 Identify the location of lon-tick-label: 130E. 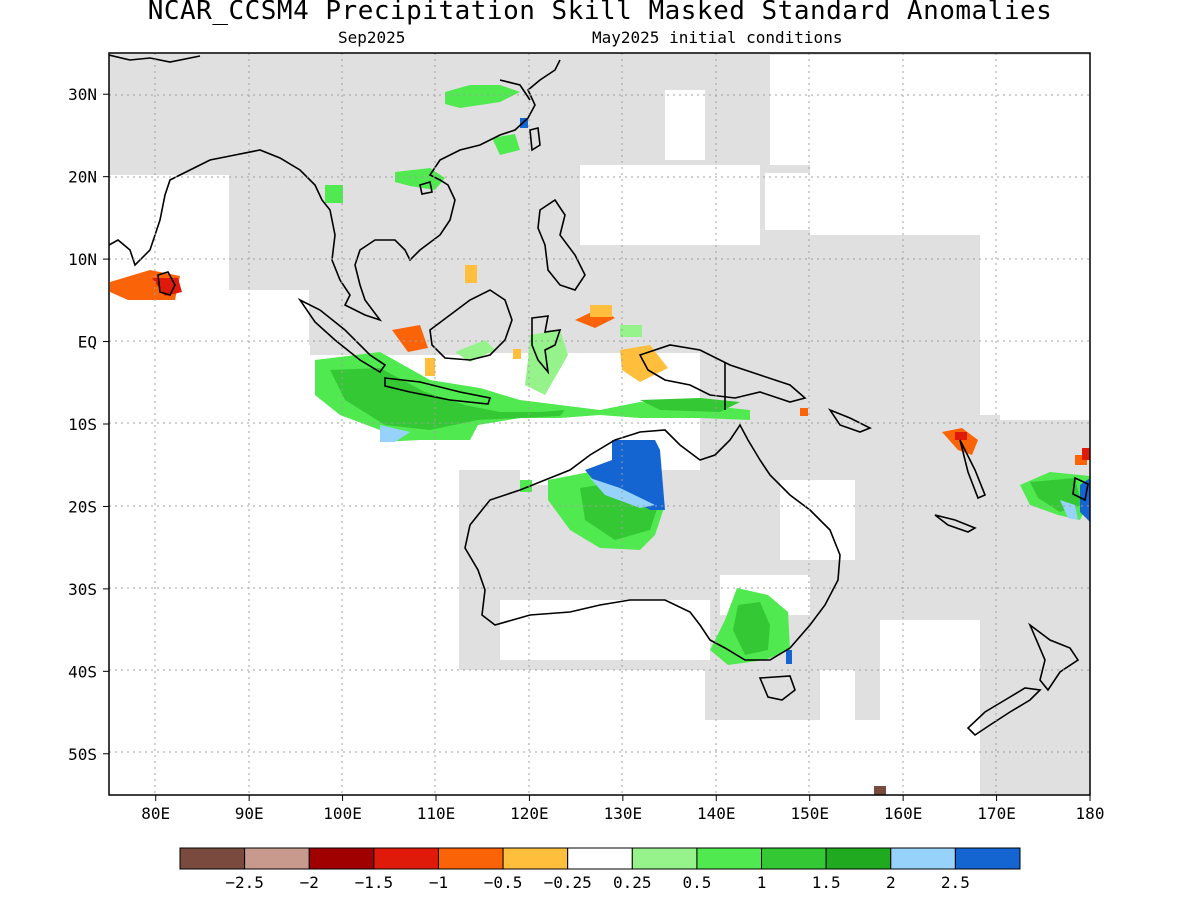
(623, 813).